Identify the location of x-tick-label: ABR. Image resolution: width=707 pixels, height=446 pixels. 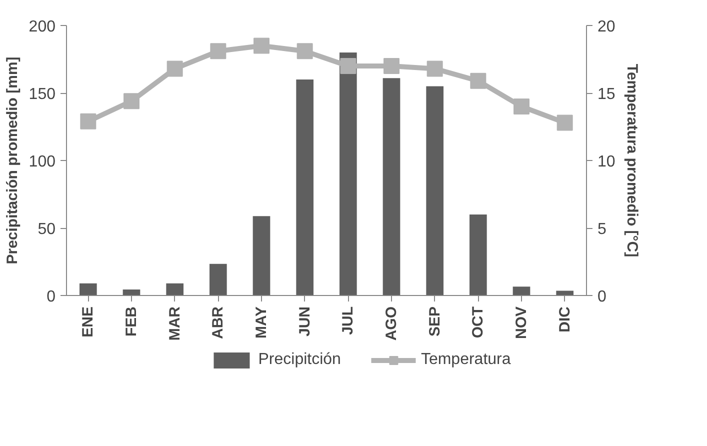
(218, 322).